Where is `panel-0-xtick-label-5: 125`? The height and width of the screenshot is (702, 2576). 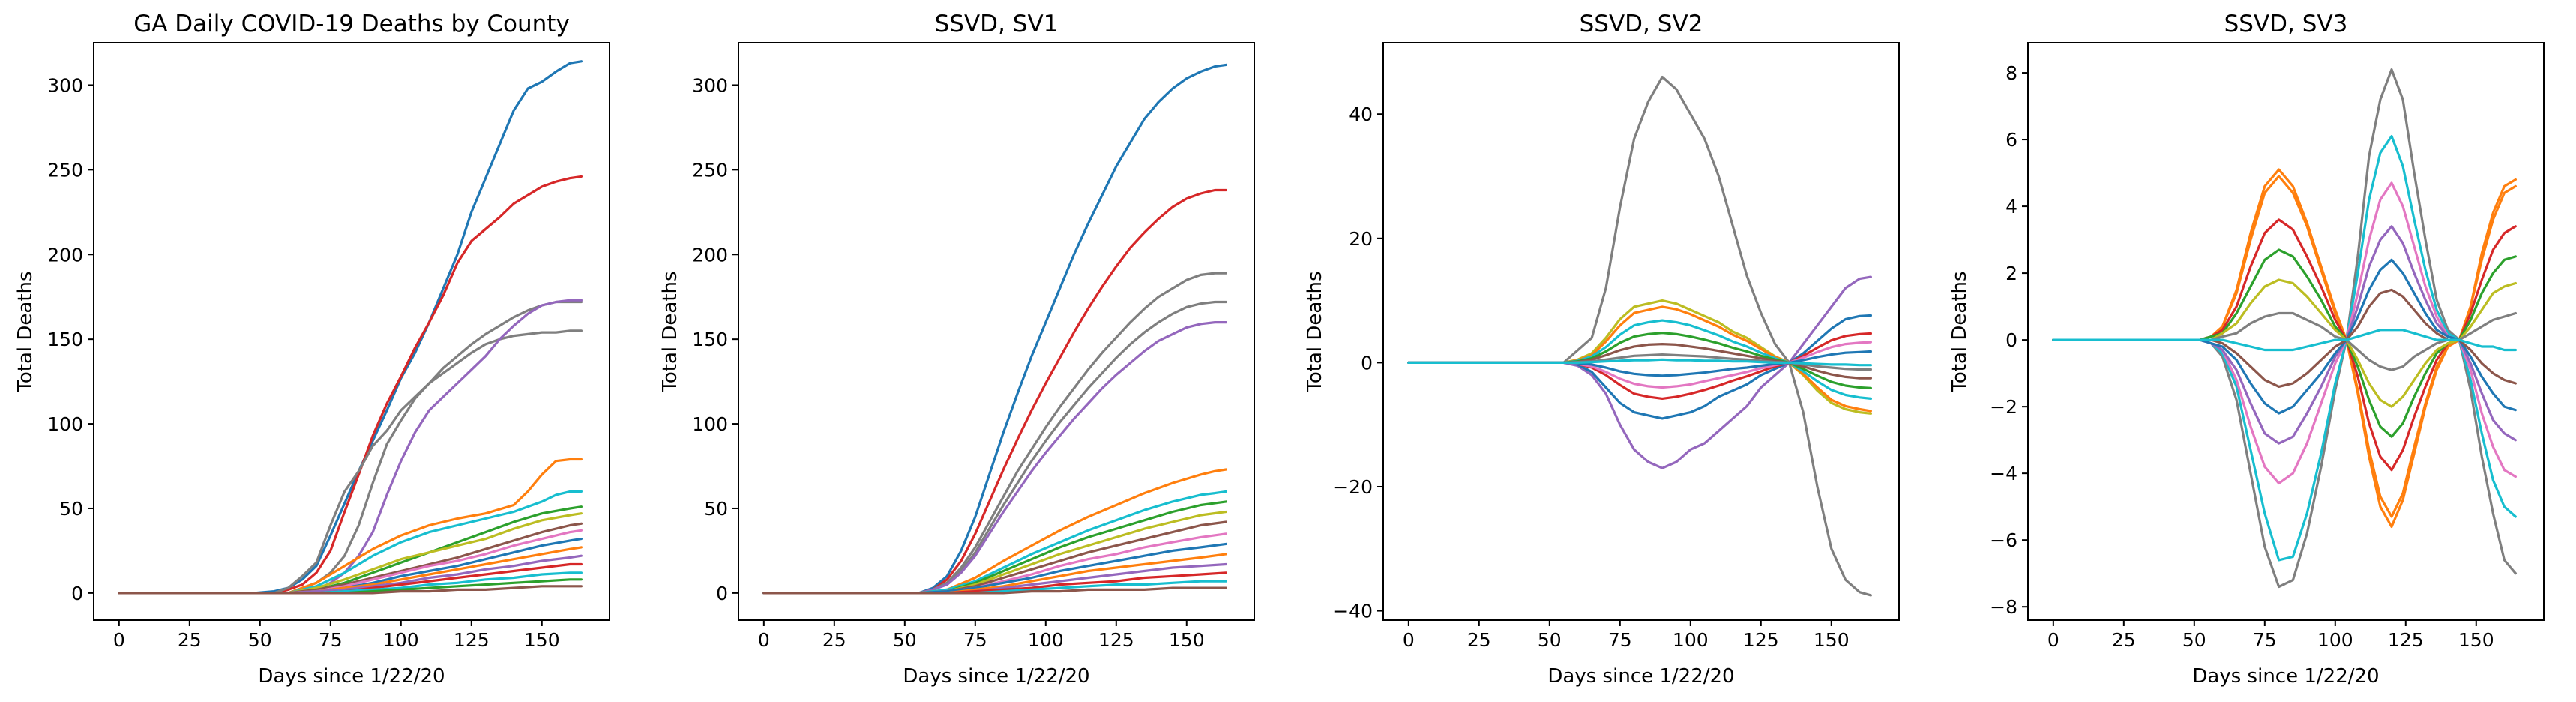
panel-0-xtick-label-5: 125 is located at coordinates (472, 640).